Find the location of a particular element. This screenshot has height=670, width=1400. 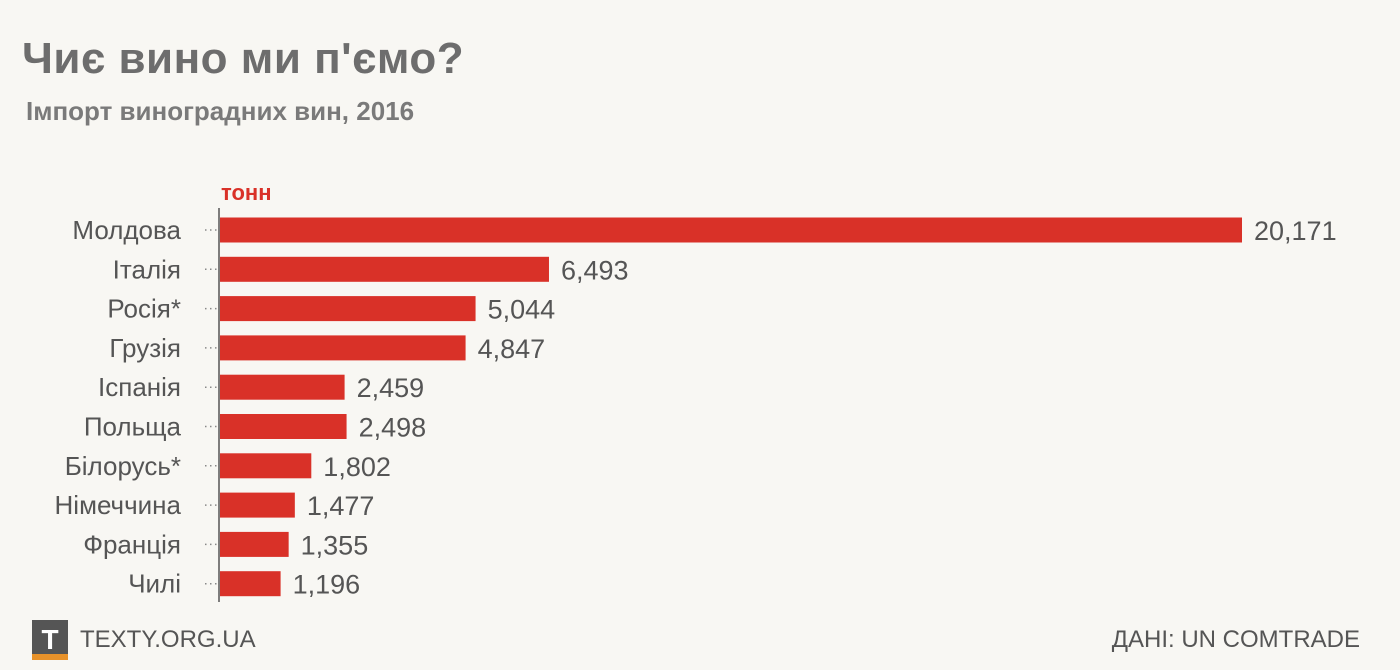

category-label: Росія* is located at coordinates (144, 309).